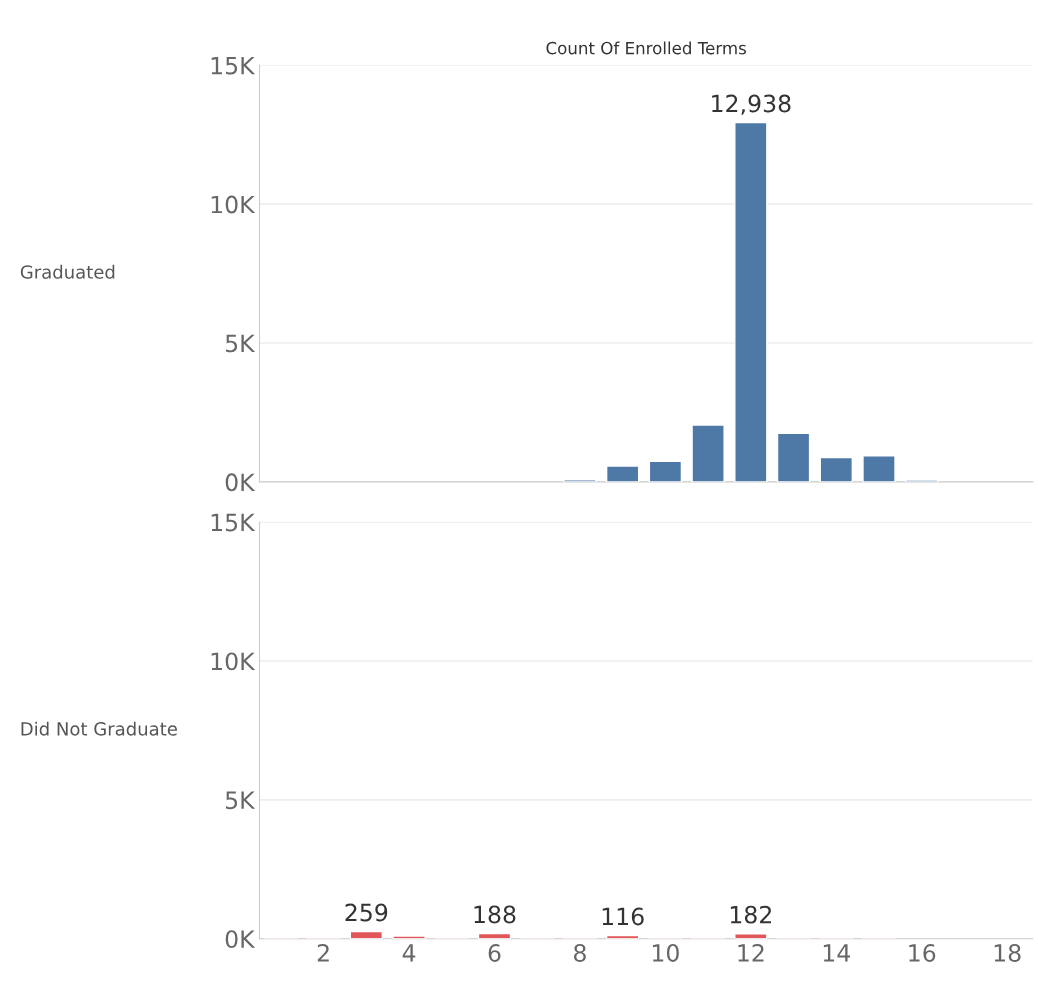 The height and width of the screenshot is (1004, 1038). What do you see at coordinates (750, 914) in the screenshot?
I see `data-label: 182` at bounding box center [750, 914].